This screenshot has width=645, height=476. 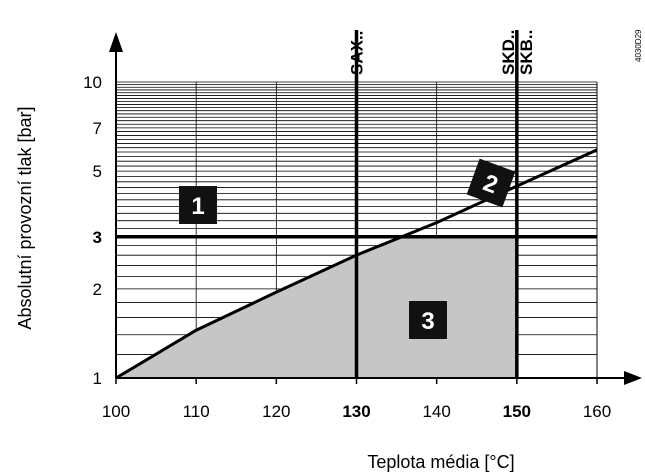 What do you see at coordinates (116, 411) in the screenshot?
I see `x-tick-label: 100` at bounding box center [116, 411].